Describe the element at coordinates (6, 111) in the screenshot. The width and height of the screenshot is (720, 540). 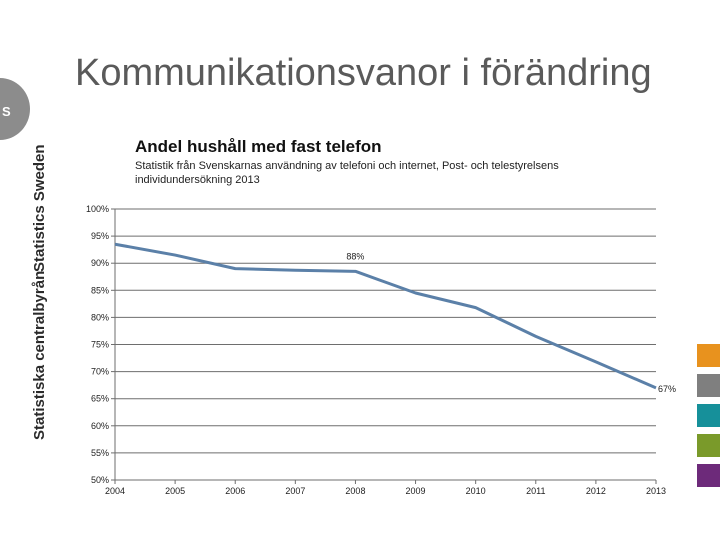
I see `svg-text: S` at that location.